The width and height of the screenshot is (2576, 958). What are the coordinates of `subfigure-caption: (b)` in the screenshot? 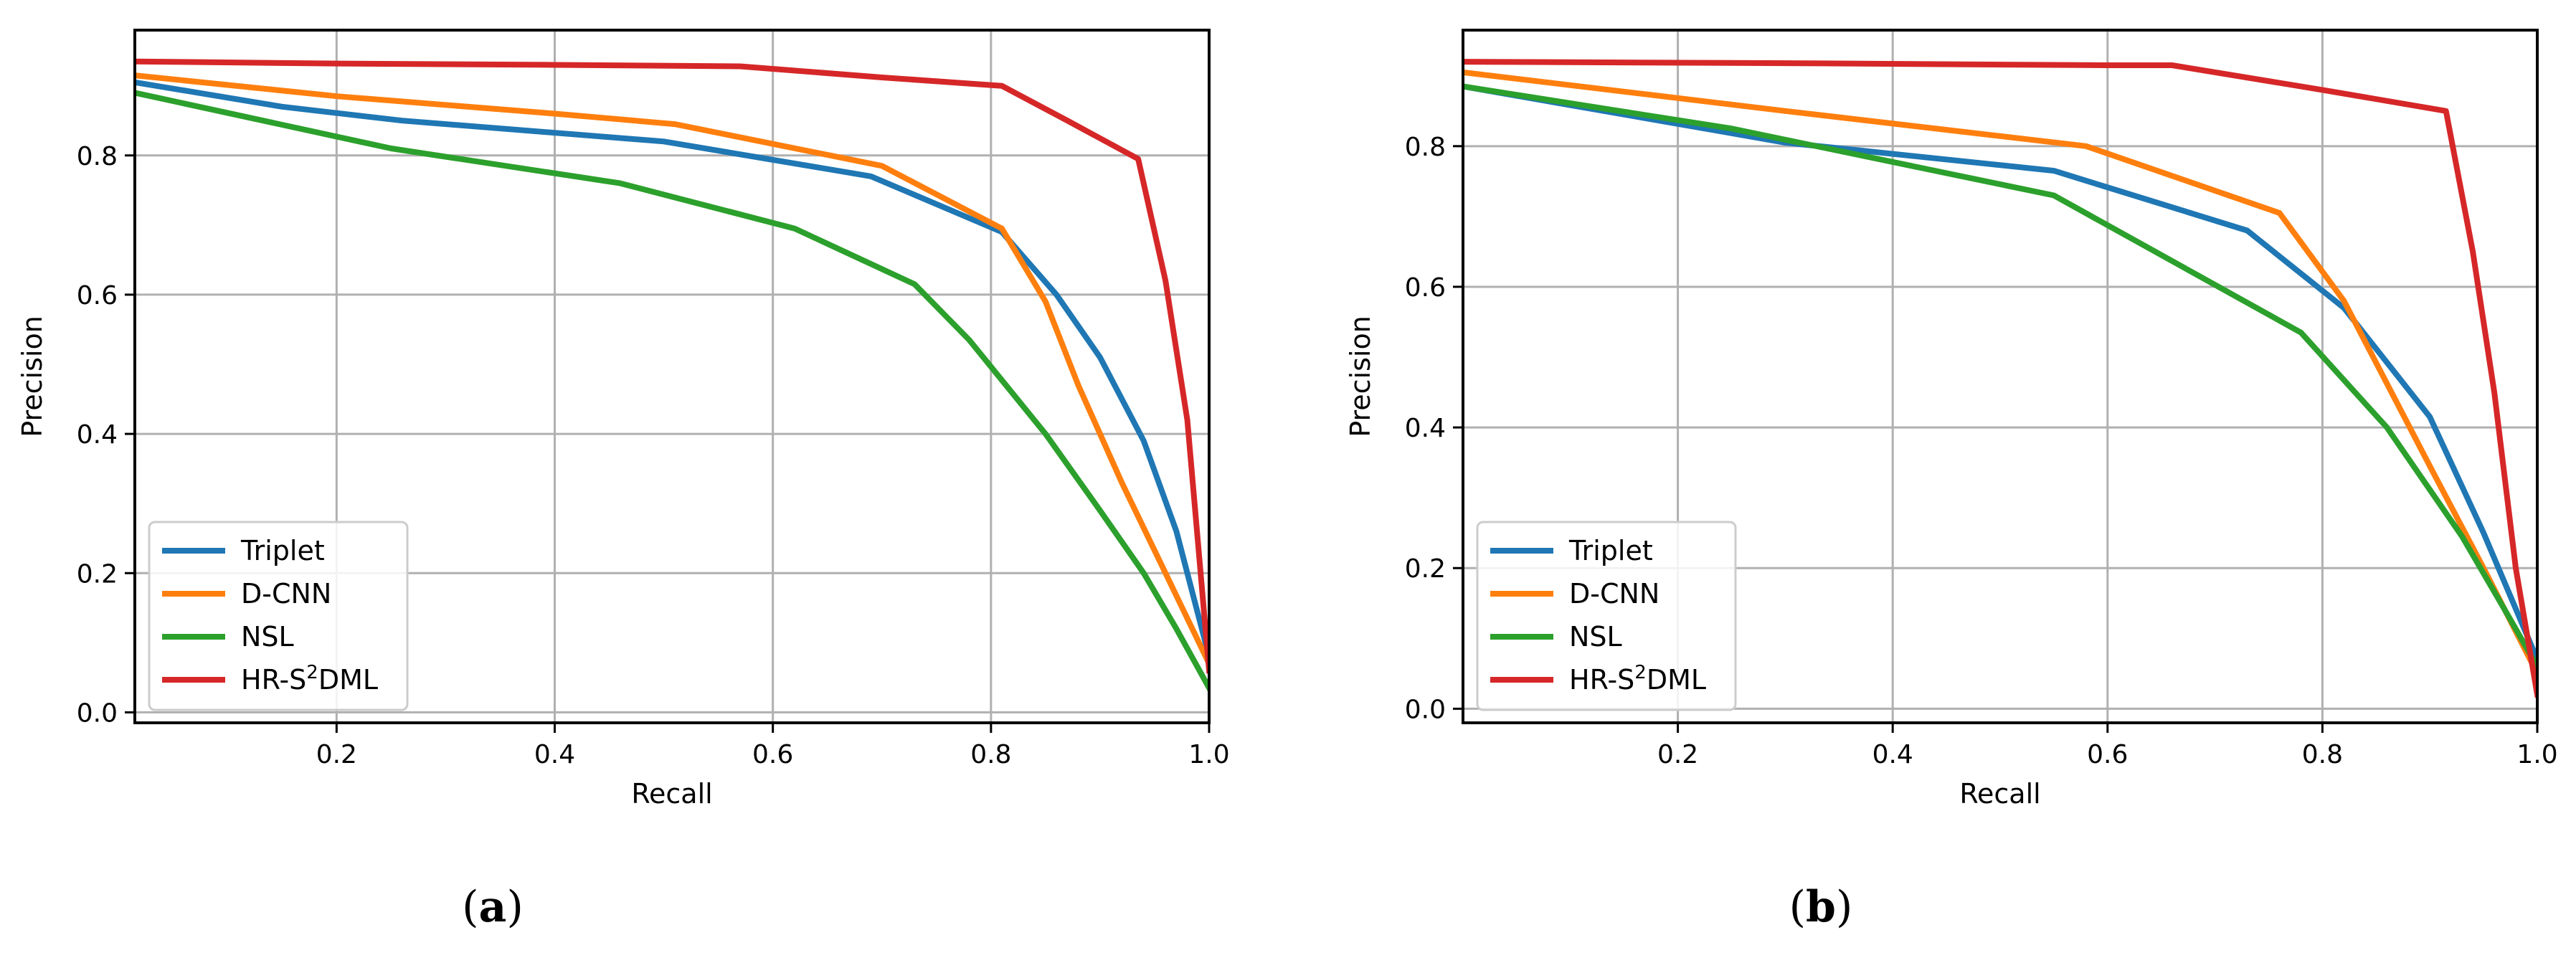 It's located at (1821, 907).